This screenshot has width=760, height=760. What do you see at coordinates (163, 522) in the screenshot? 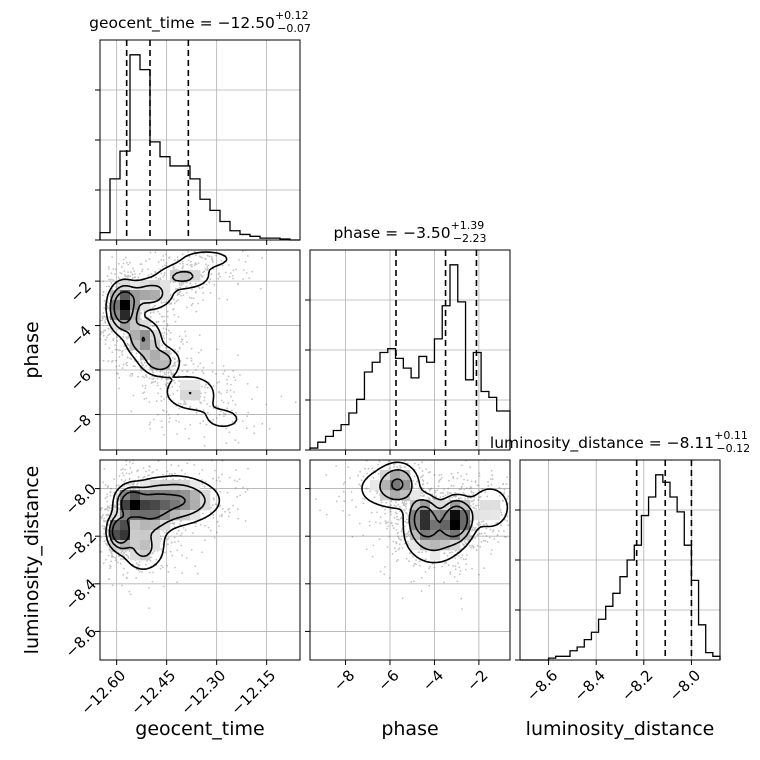
I see `contours` at bounding box center [163, 522].